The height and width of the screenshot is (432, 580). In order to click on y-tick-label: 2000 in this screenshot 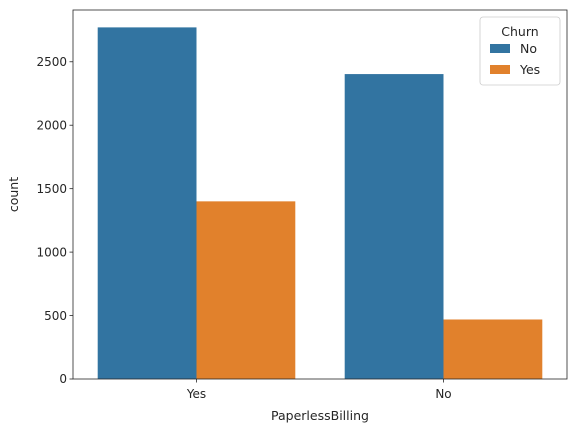, I will do `click(51, 125)`.